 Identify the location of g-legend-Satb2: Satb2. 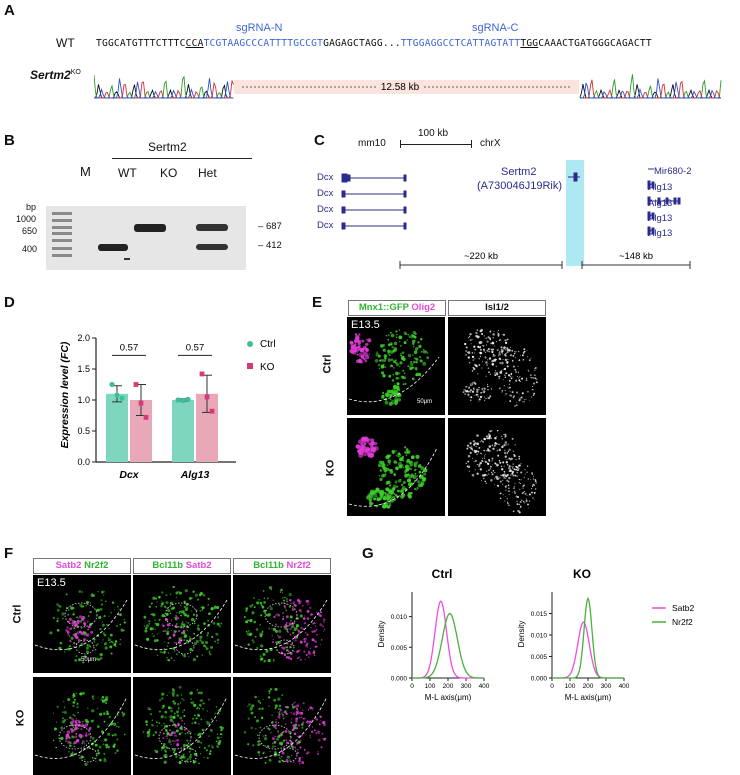
(683, 608).